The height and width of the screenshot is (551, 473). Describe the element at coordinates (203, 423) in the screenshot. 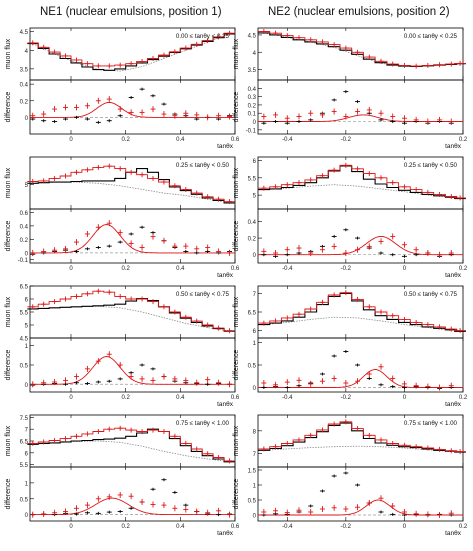

I see `tan-theta-y-range-label: 0.75 ≤ tanθy < 1.00` at that location.